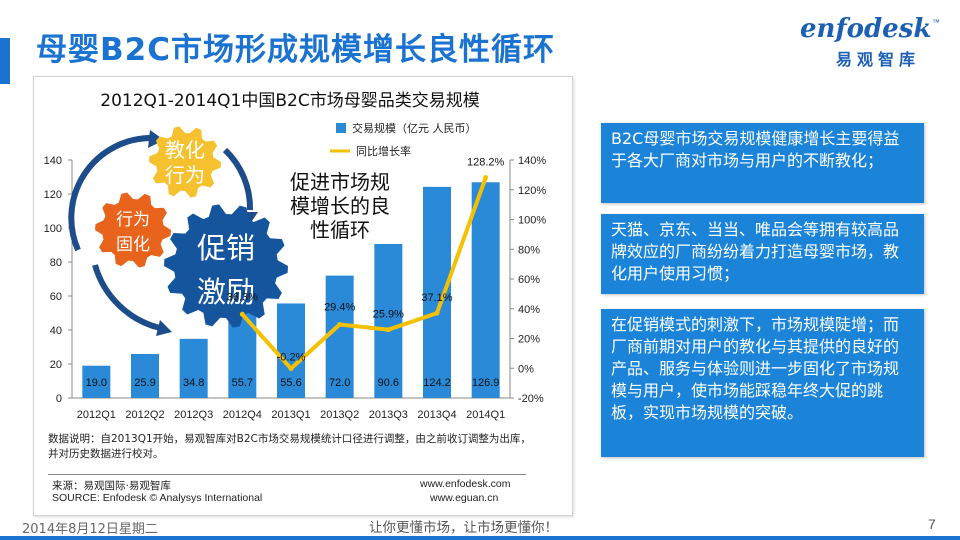 This screenshot has height=540, width=960. What do you see at coordinates (295, 50) in the screenshot?
I see `page-title: 母婴B2C市场形成规模增长良性循环` at bounding box center [295, 50].